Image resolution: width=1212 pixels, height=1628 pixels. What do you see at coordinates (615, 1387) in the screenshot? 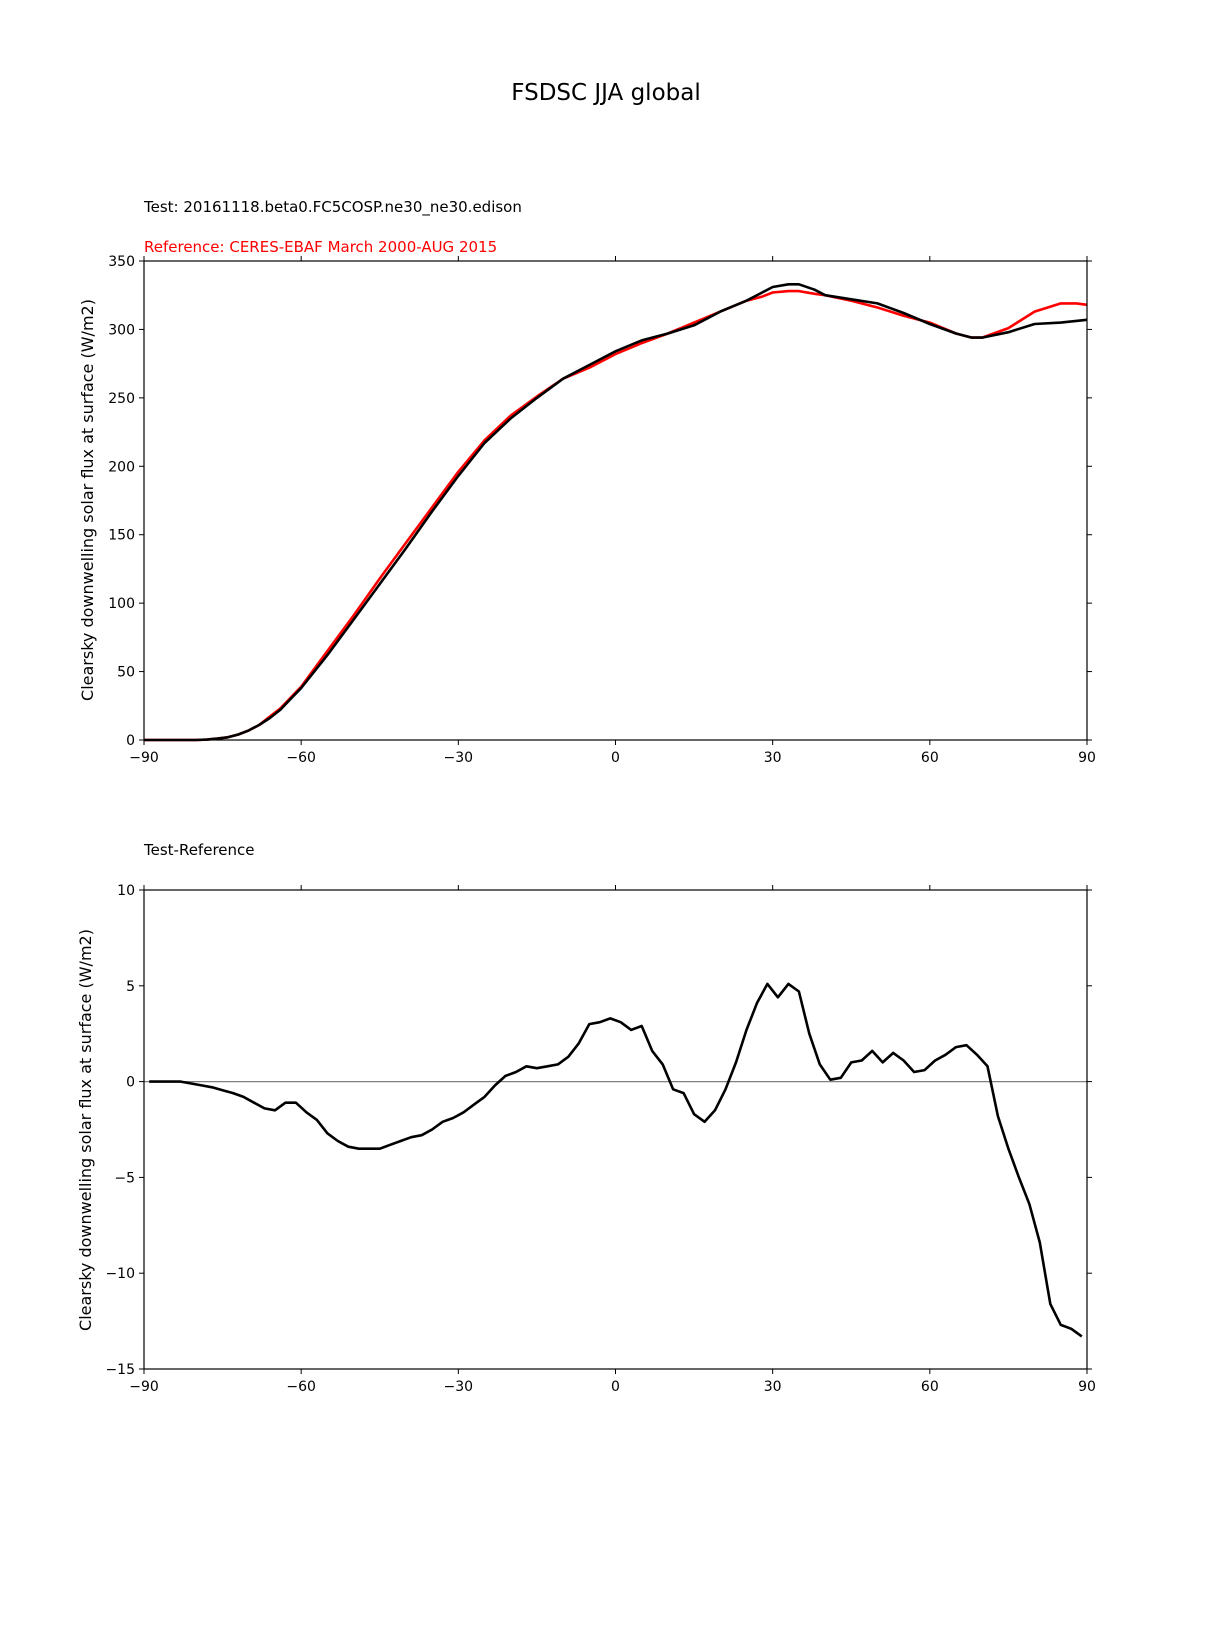
I see `bottom-x-tick-label: 0` at bounding box center [615, 1387].